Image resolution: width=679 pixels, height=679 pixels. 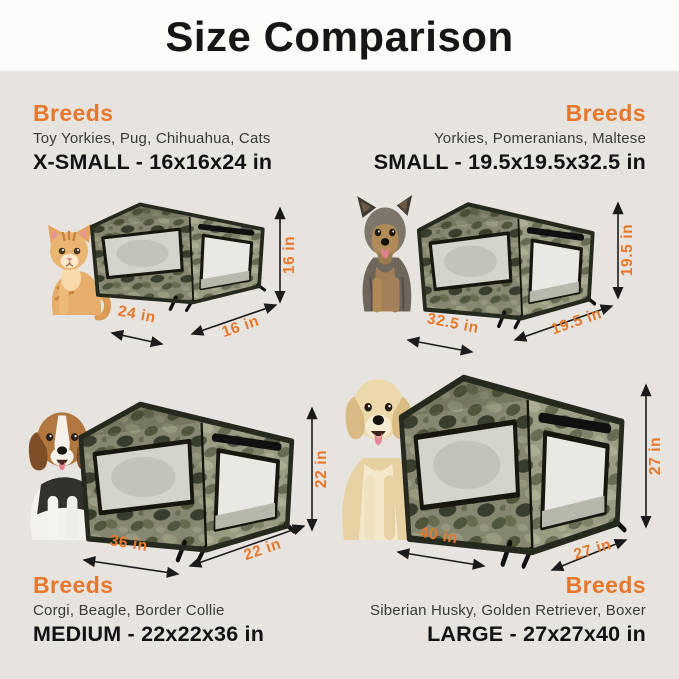 I want to click on x-small-breeds-list: Toy Yorkies, Pug, Chihuahua, Cats, so click(x=152, y=139).